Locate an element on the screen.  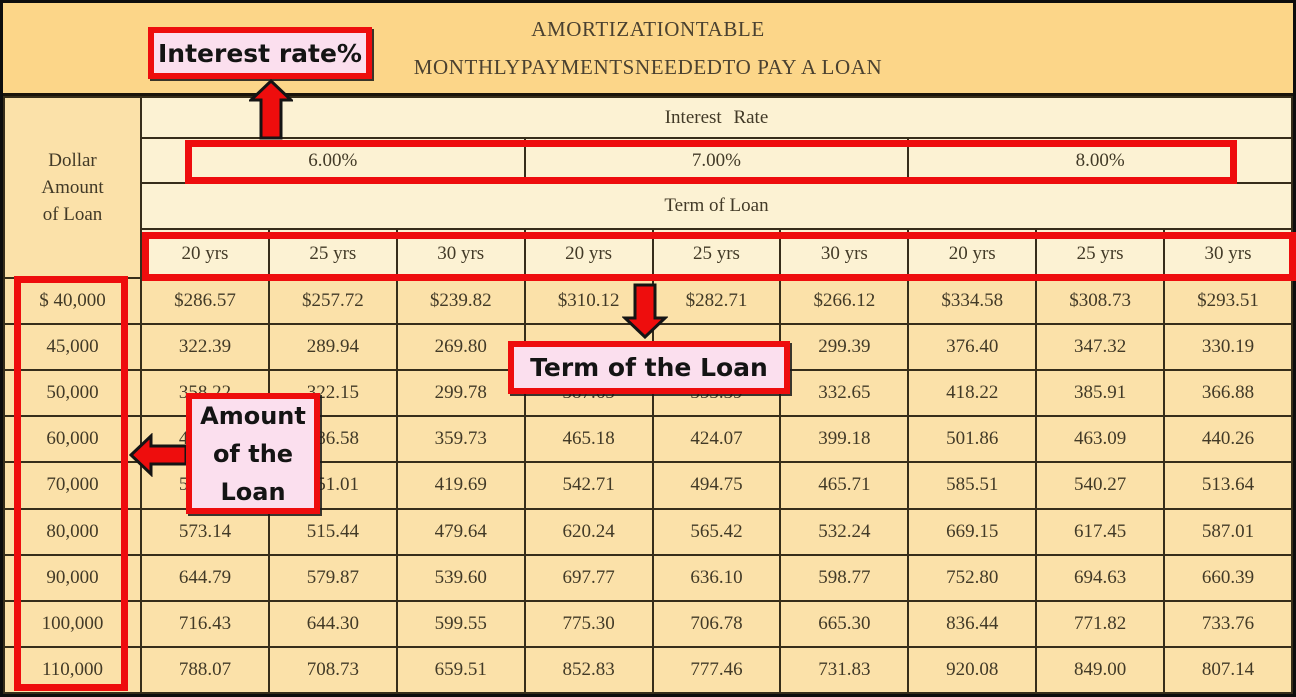
payment-cell: $286.57 is located at coordinates (205, 301).